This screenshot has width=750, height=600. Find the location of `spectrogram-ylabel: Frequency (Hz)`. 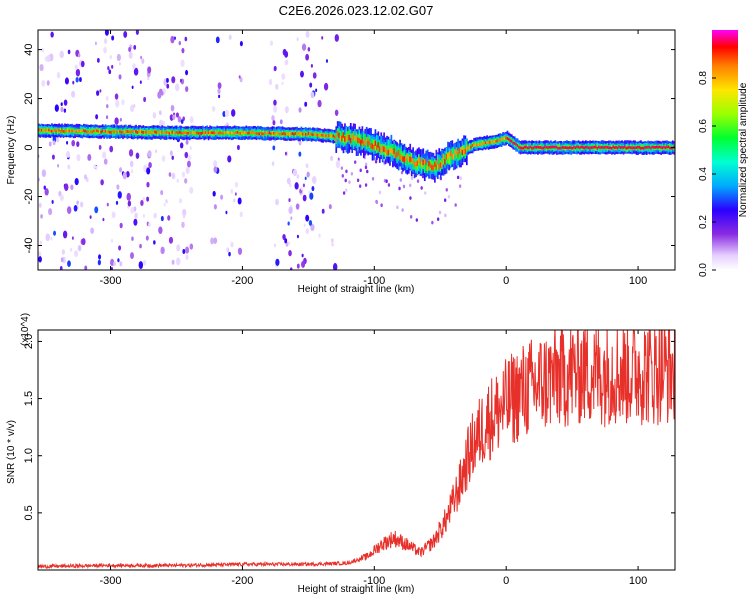

spectrogram-ylabel: Frequency (Hz) is located at coordinates (11, 150).